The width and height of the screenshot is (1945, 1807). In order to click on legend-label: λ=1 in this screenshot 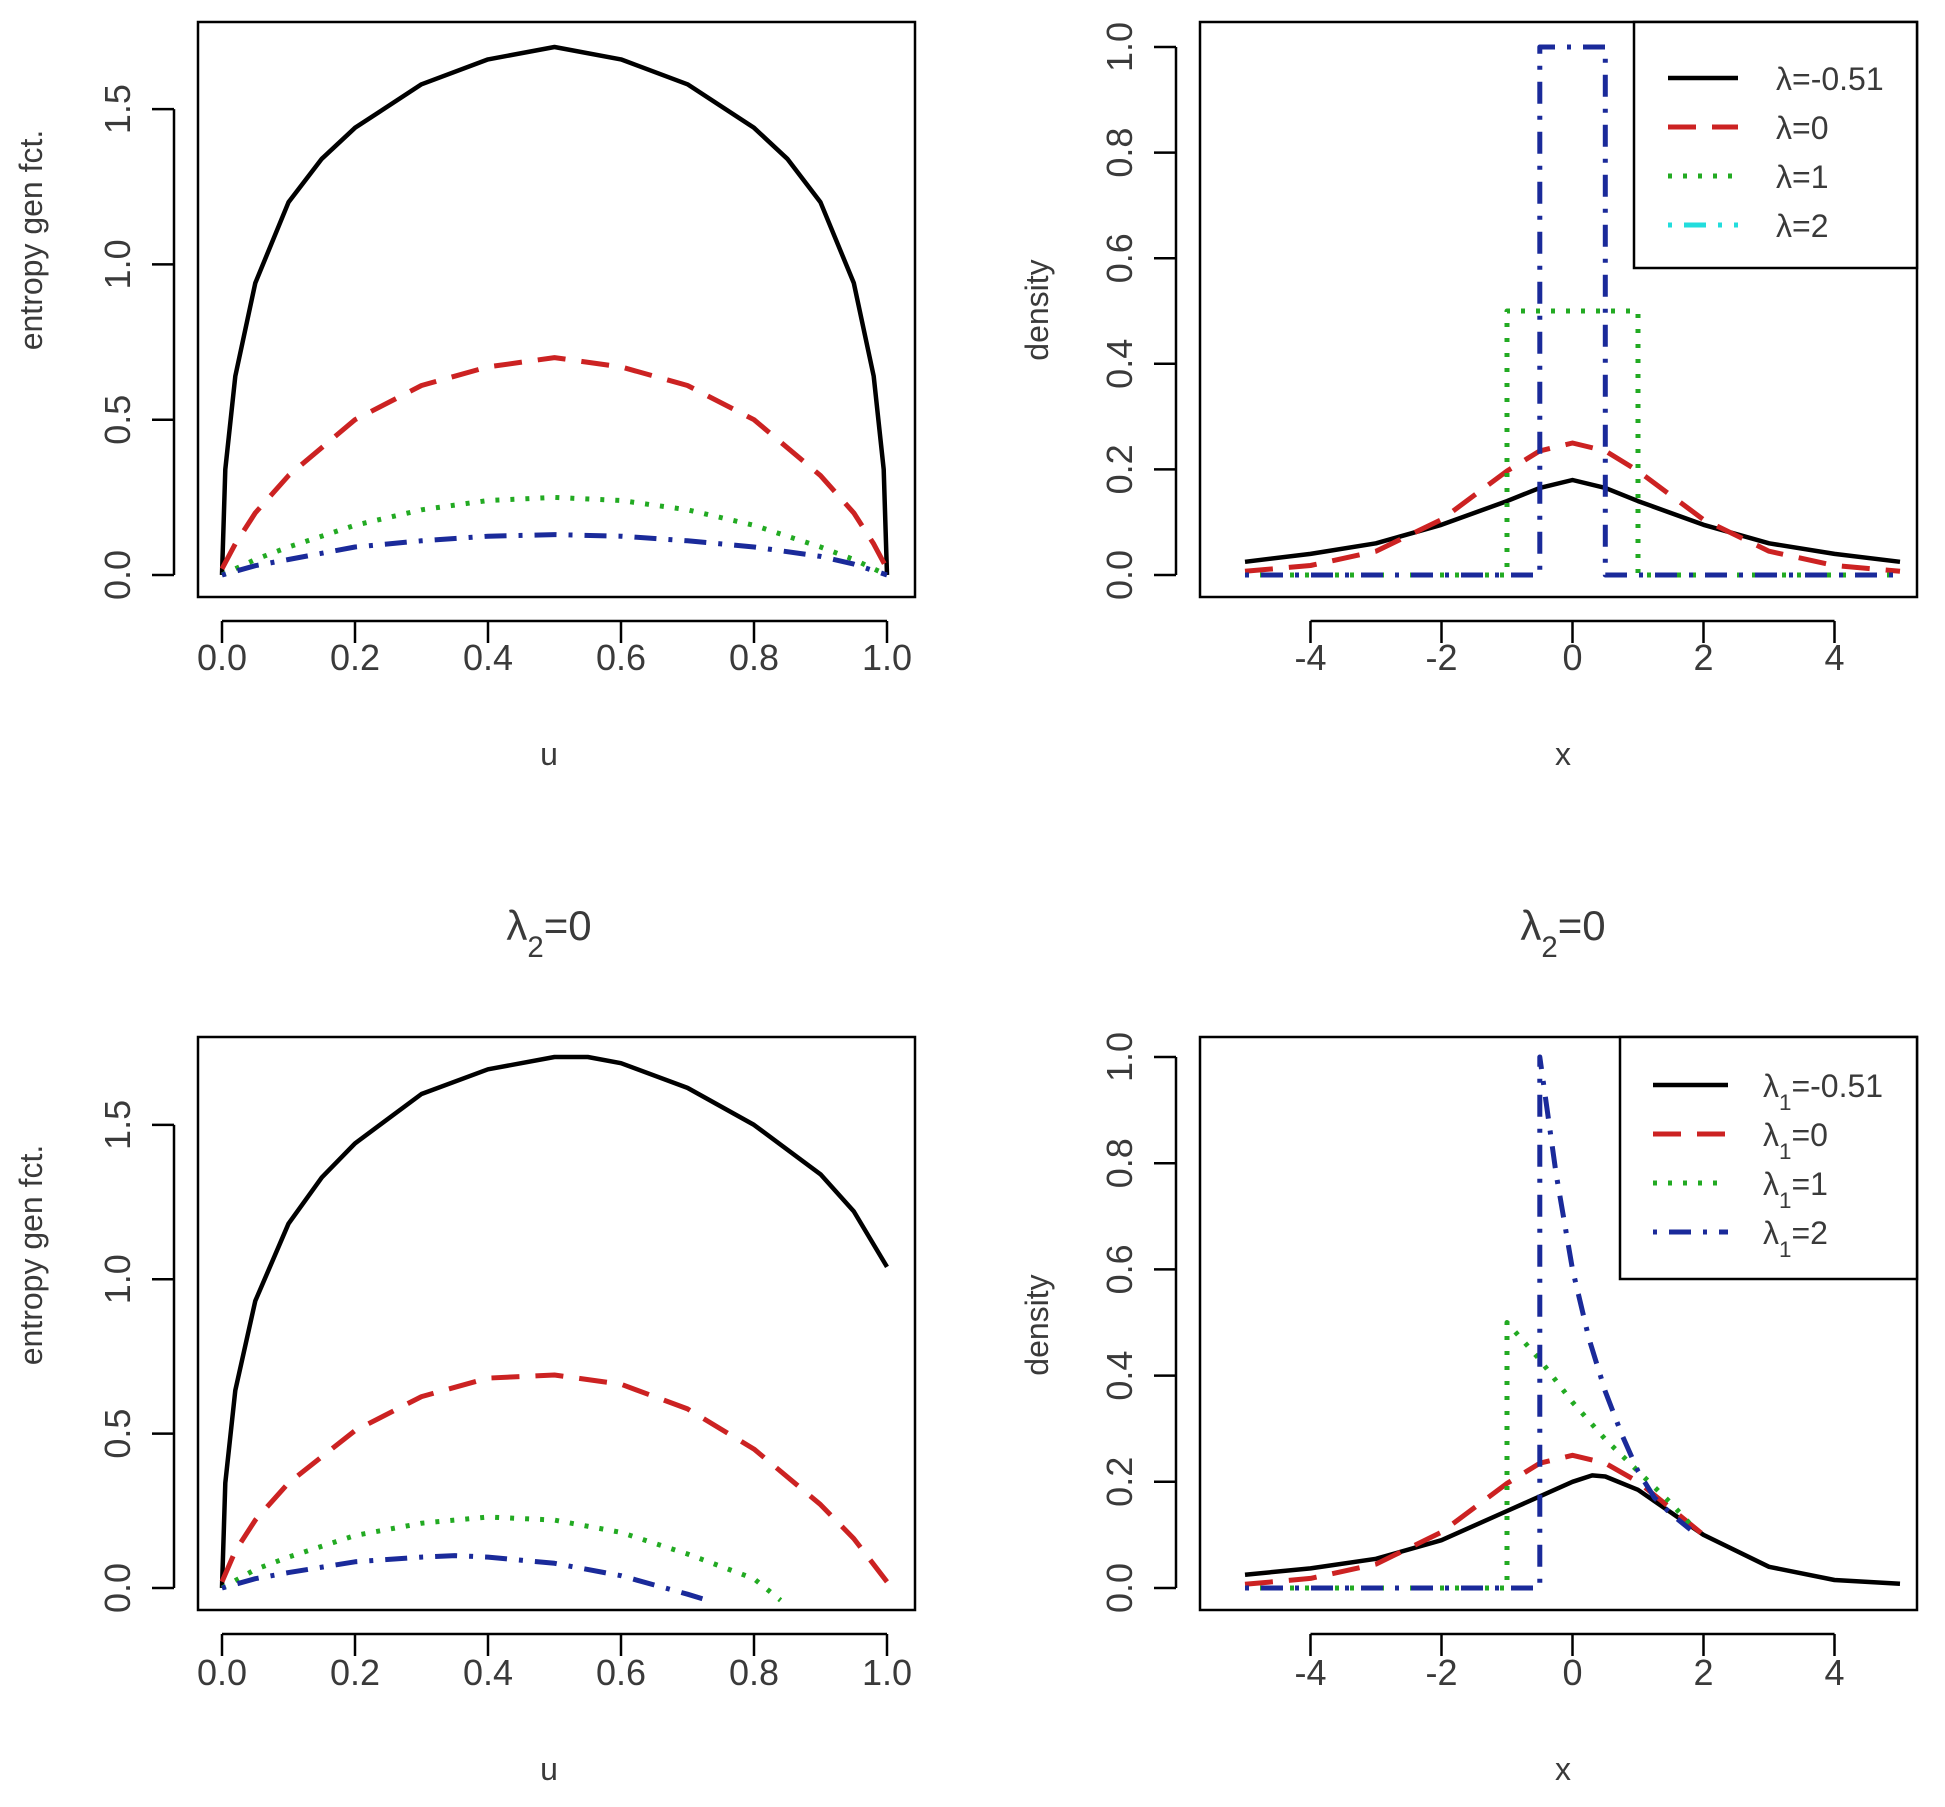, I will do `click(1802, 177)`.